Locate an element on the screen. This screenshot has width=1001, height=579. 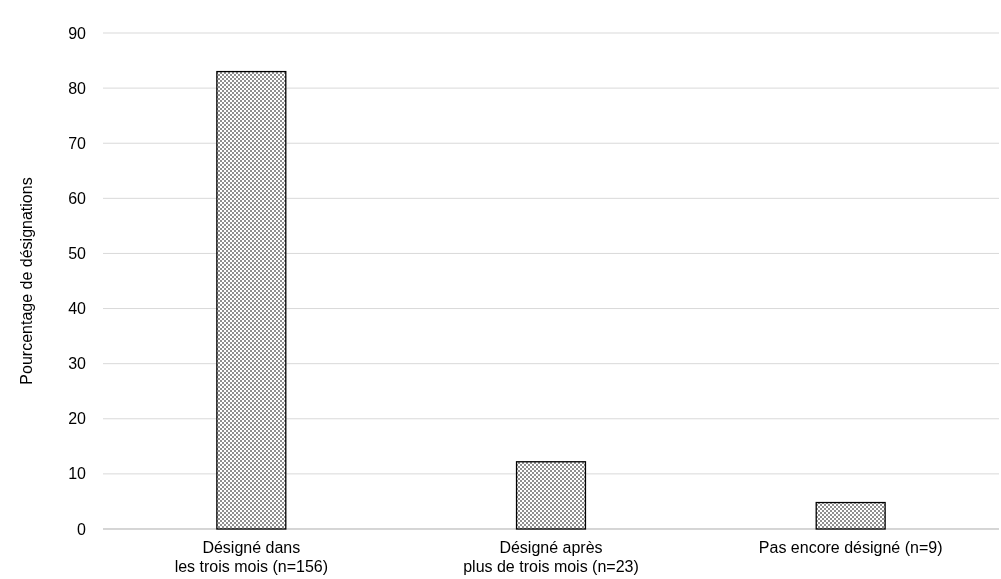
x-tick-label: Désigné après plus de trois mois (n=23) is located at coordinates (551, 557).